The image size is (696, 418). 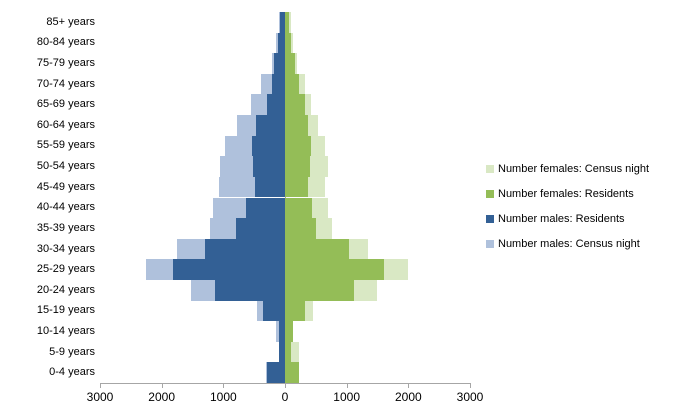 I want to click on legend-item-females-census: Number females: Census night, so click(x=567, y=168).